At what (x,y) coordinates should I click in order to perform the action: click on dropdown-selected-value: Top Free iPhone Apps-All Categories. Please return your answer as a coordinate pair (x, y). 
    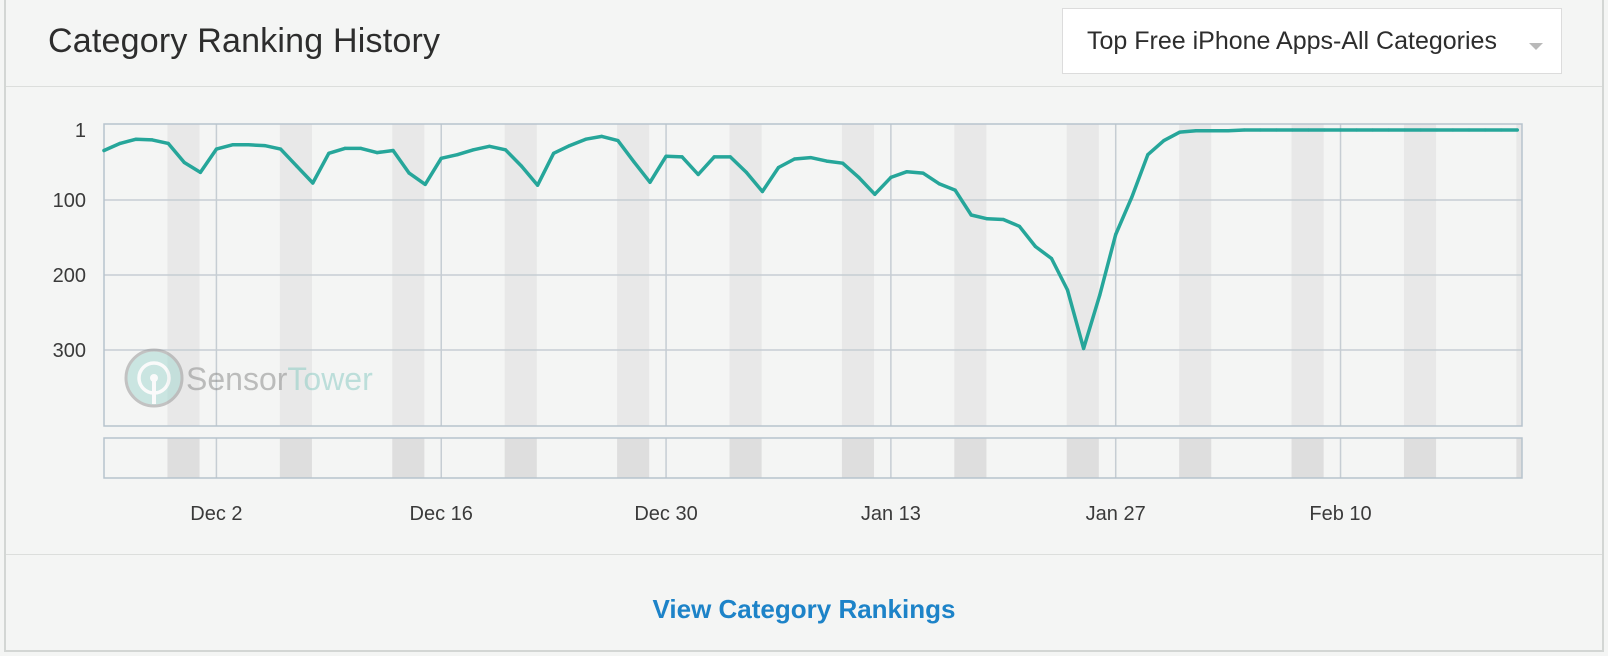
    Looking at the image, I should click on (1292, 41).